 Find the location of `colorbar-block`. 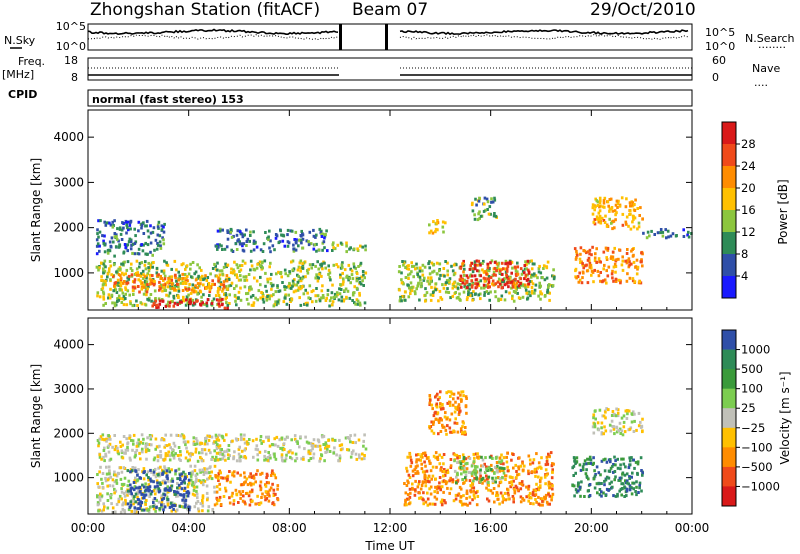

colorbar-block is located at coordinates (729, 476).